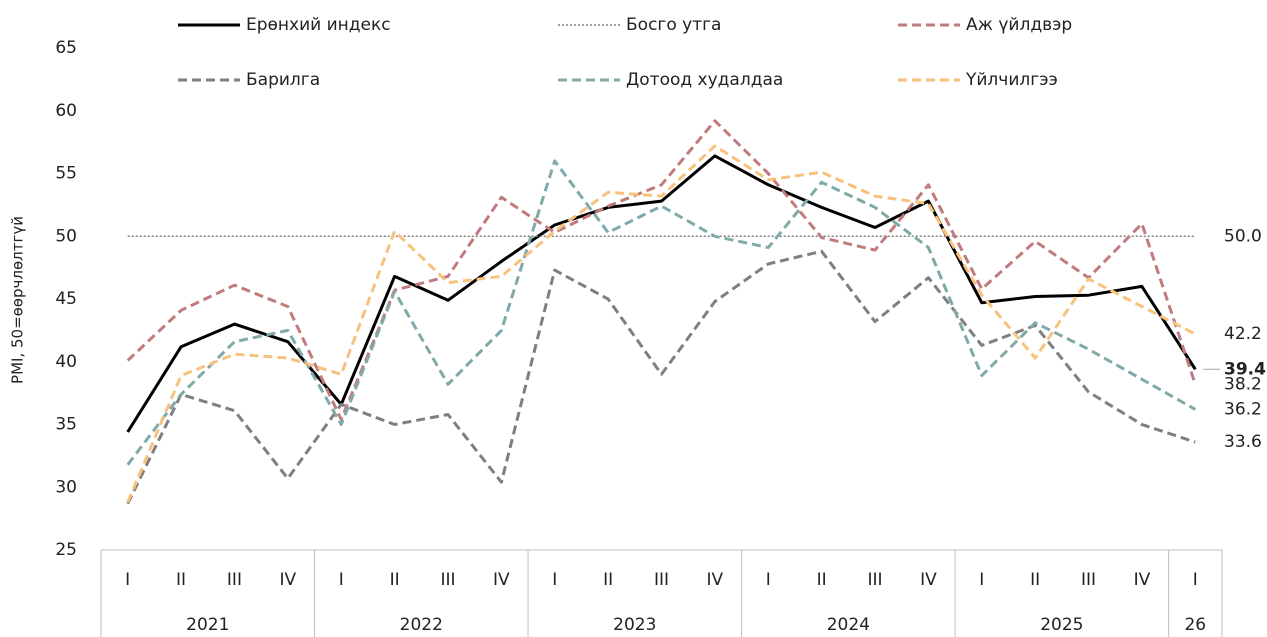  What do you see at coordinates (66, 236) in the screenshot?
I see `y-tick-label: 50` at bounding box center [66, 236].